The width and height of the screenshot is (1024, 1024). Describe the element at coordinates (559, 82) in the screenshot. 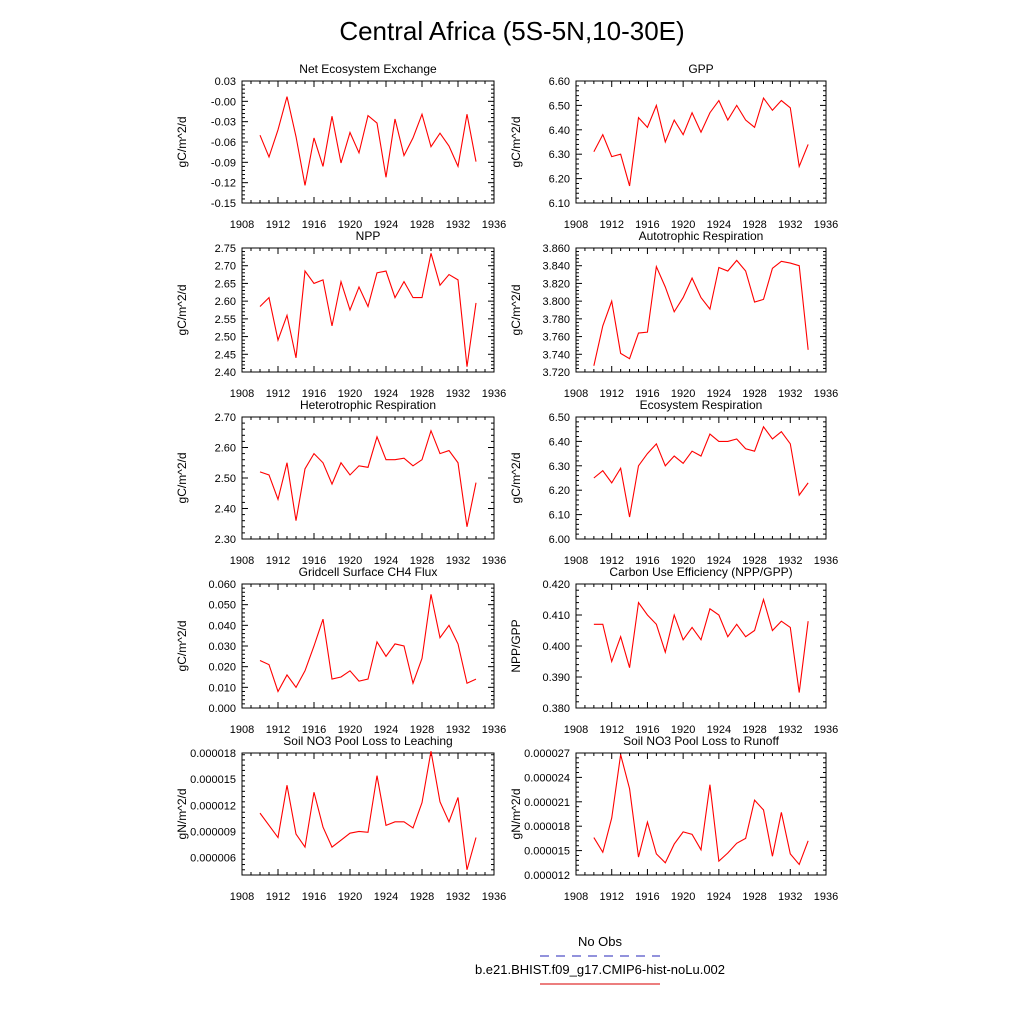

I see `panel-1-ytick-label: 6.60` at that location.